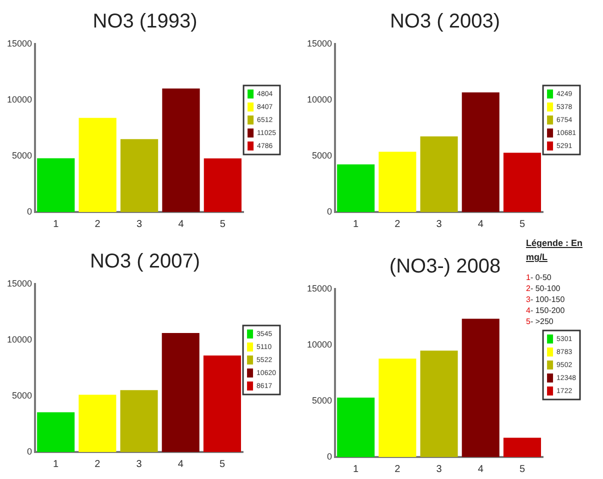 This screenshot has height=479, width=603. Describe the element at coordinates (555, 250) in the screenshot. I see `text: Légende : En mg/L` at that location.